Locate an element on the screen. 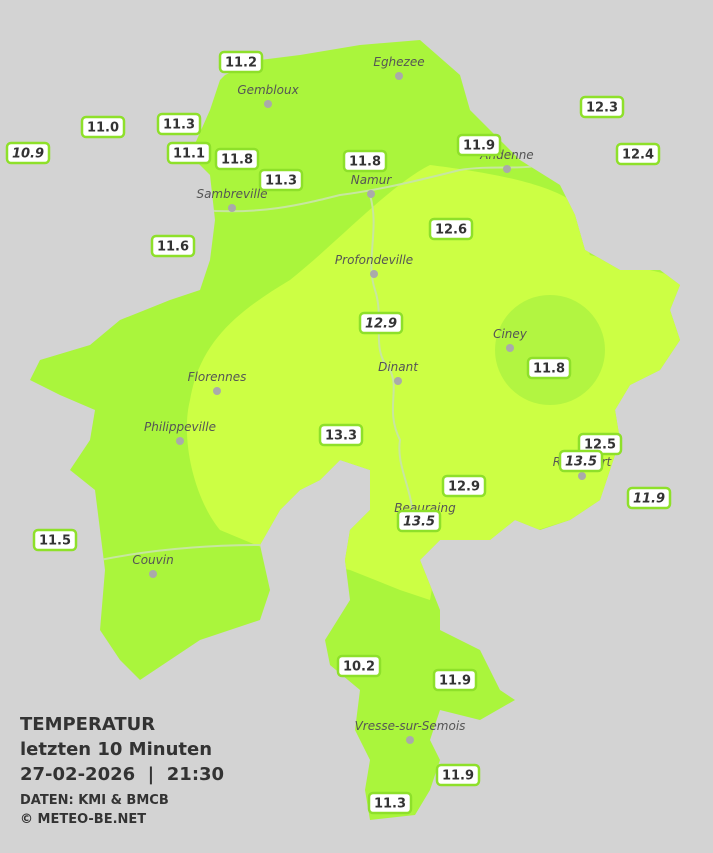 This screenshot has width=713, height=853. legend-source: DATEN: KMI & BMCB is located at coordinates (94, 800).